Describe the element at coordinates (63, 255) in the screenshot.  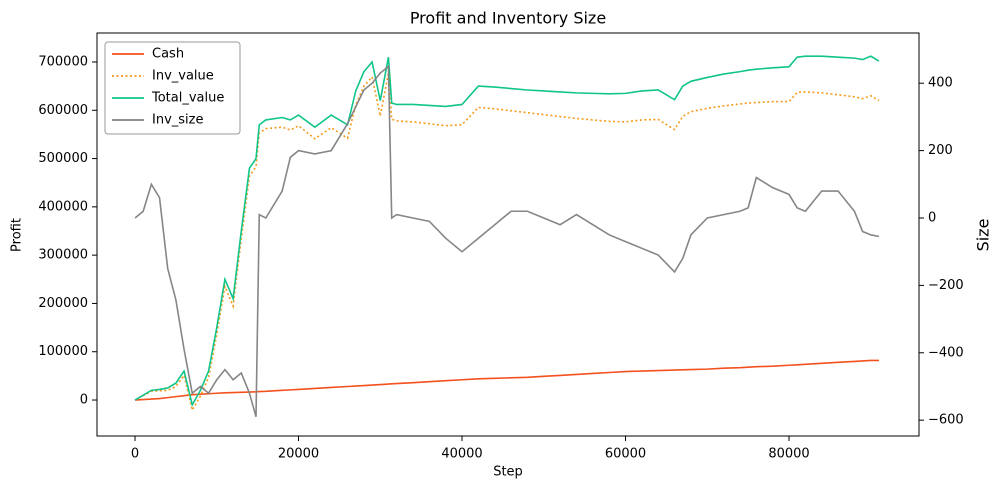
I see `y-tick-label: 300000` at that location.